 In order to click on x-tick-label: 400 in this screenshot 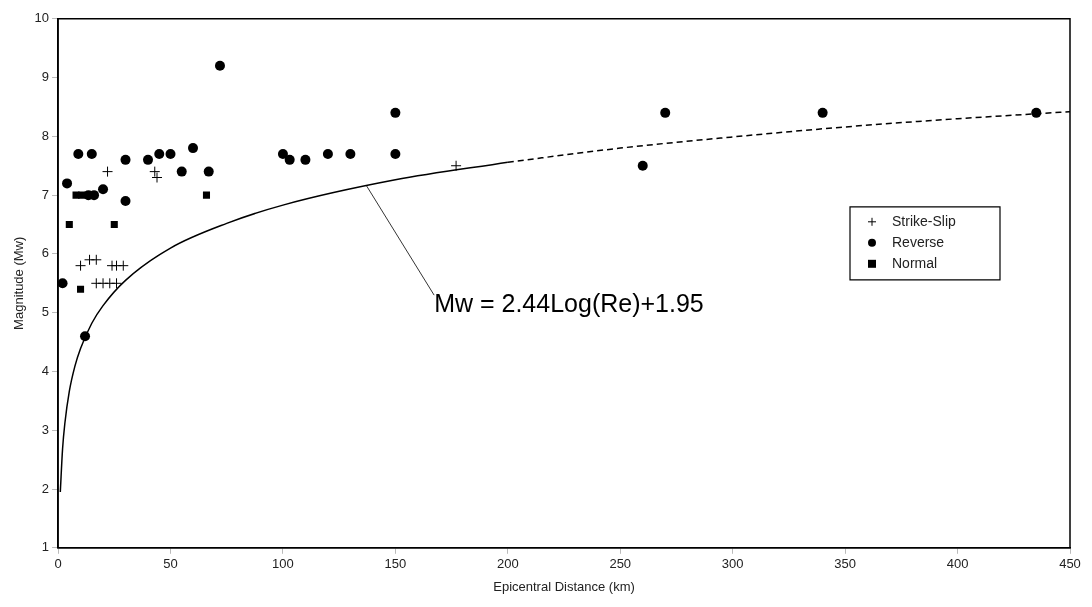, I will do `click(957, 564)`.